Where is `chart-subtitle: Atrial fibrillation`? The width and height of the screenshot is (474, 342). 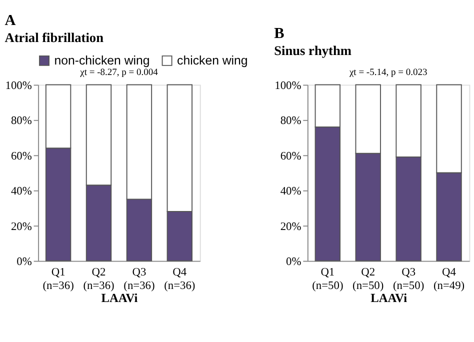 chart-subtitle: Atrial fibrillation is located at coordinates (54, 37).